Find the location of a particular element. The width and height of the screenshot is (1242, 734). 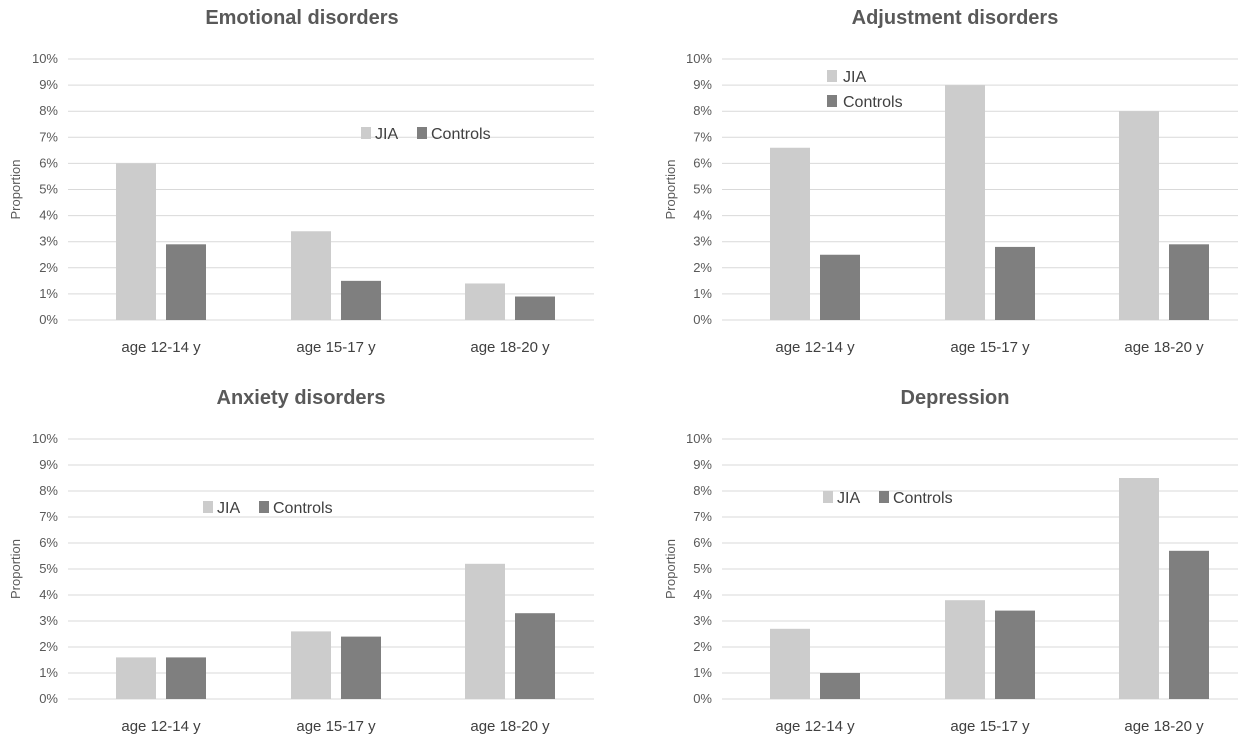

chart-title: Emotional disorders is located at coordinates (301, 18).